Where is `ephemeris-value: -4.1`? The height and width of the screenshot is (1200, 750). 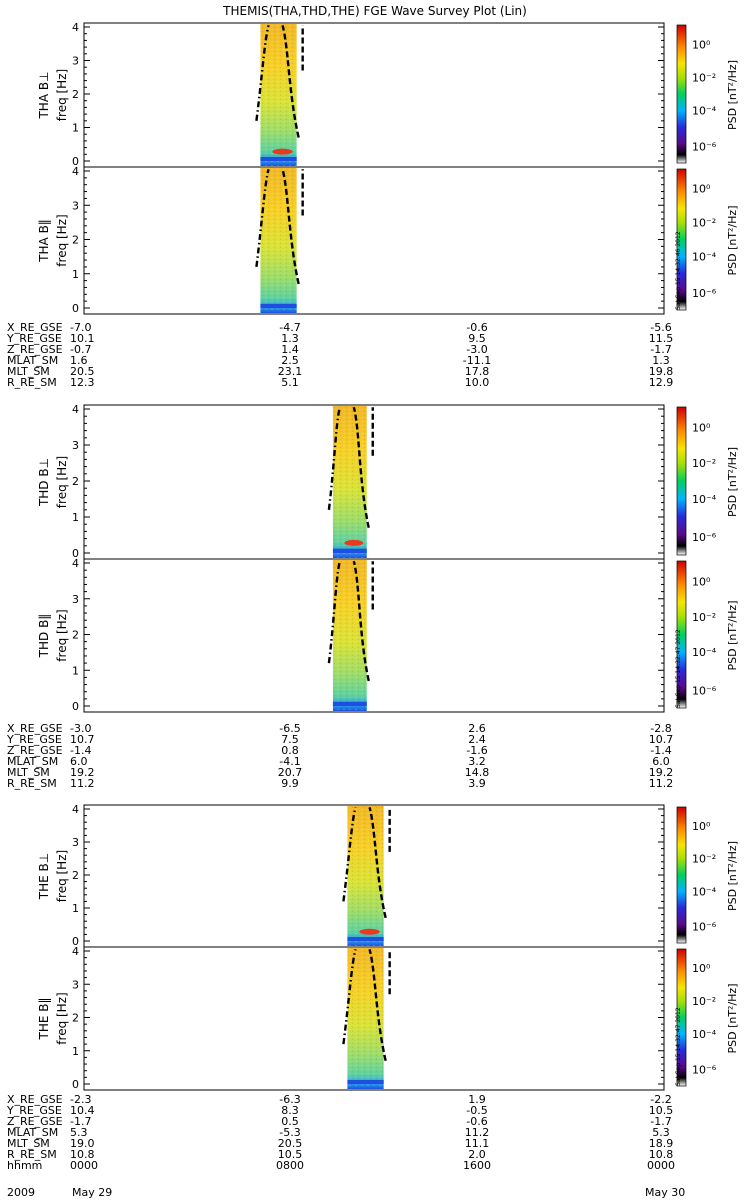 ephemeris-value: -4.1 is located at coordinates (289, 761).